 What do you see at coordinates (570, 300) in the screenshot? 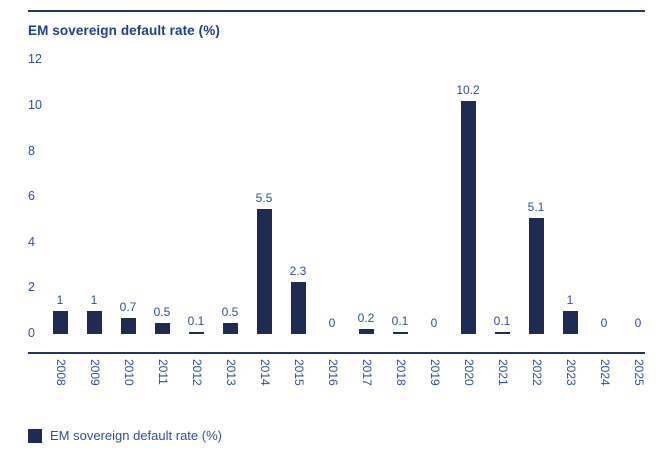
I see `value-label-2023: 1` at bounding box center [570, 300].